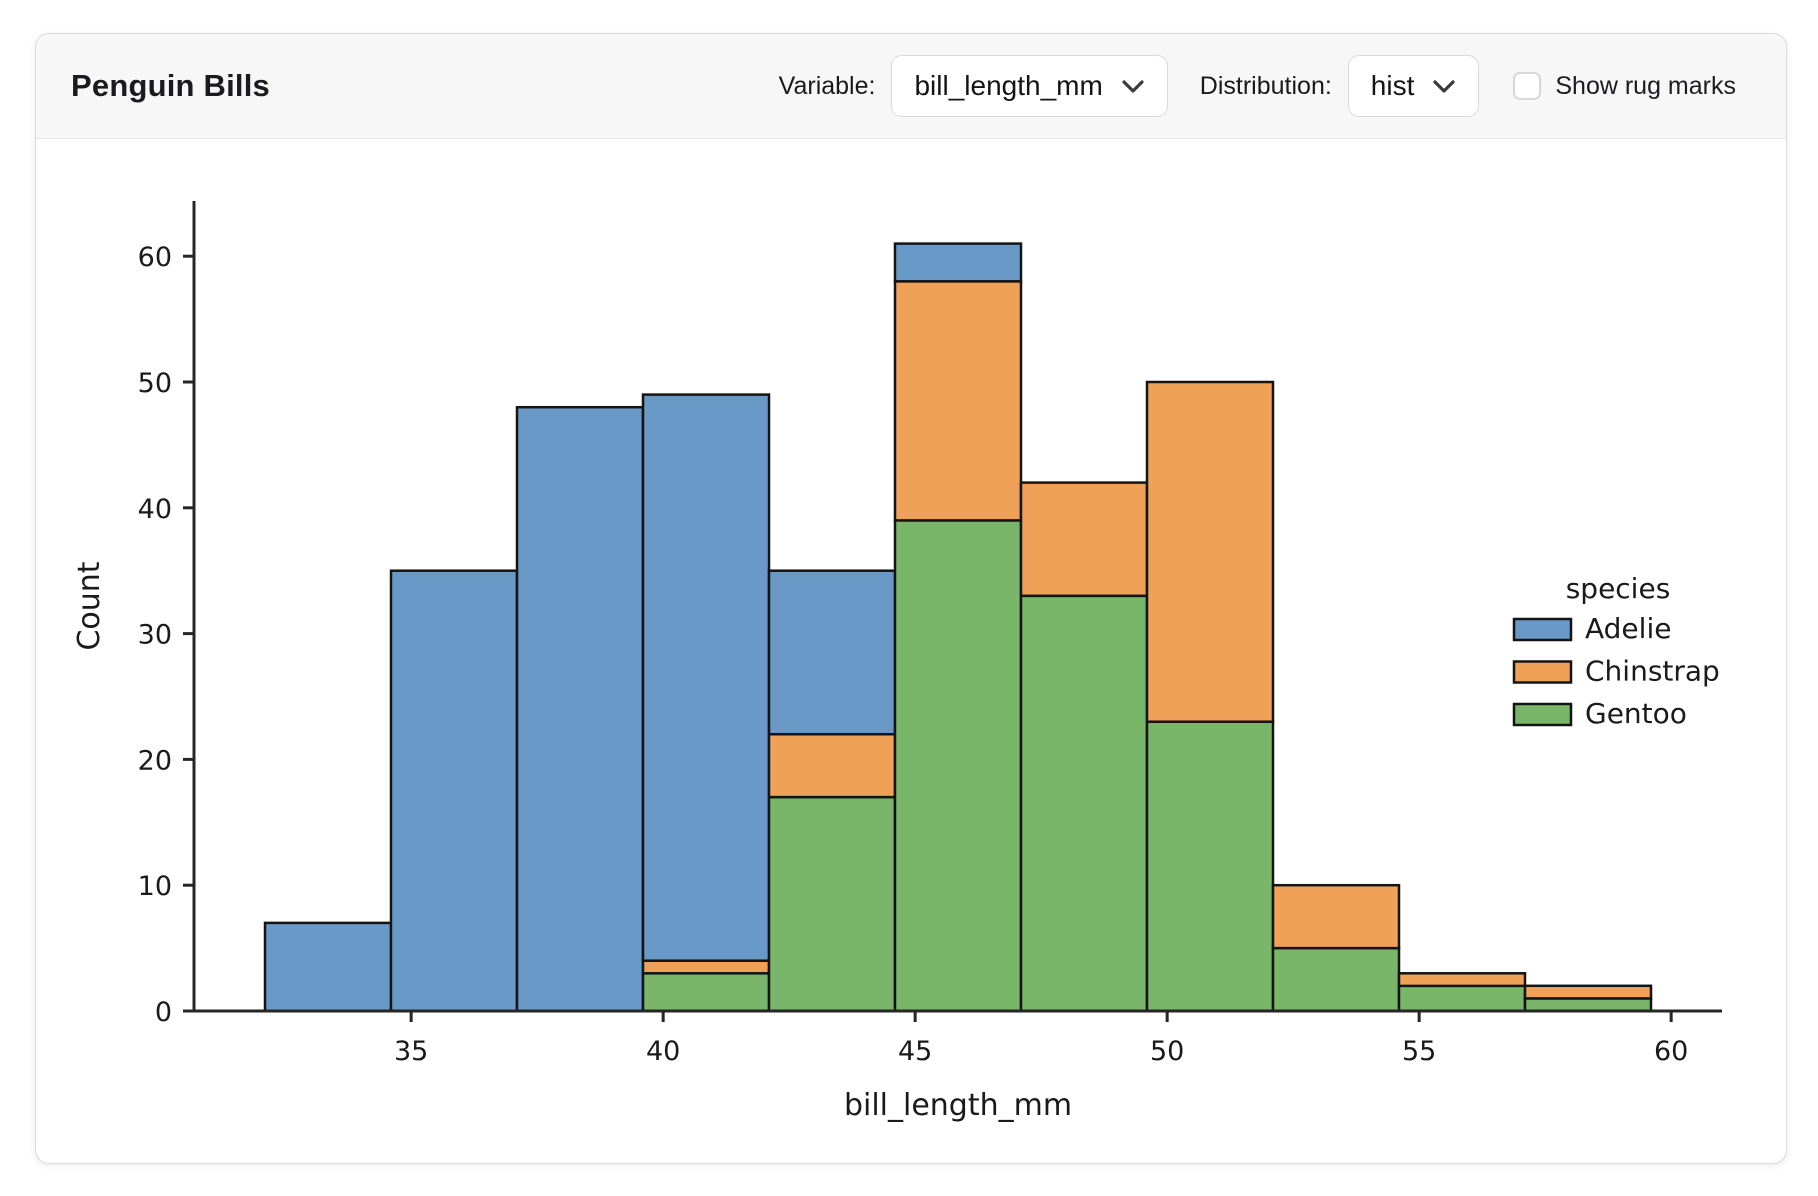 This screenshot has width=1818, height=1196. Describe the element at coordinates (1167, 1051) in the screenshot. I see `x-tick-label: 50` at that location.